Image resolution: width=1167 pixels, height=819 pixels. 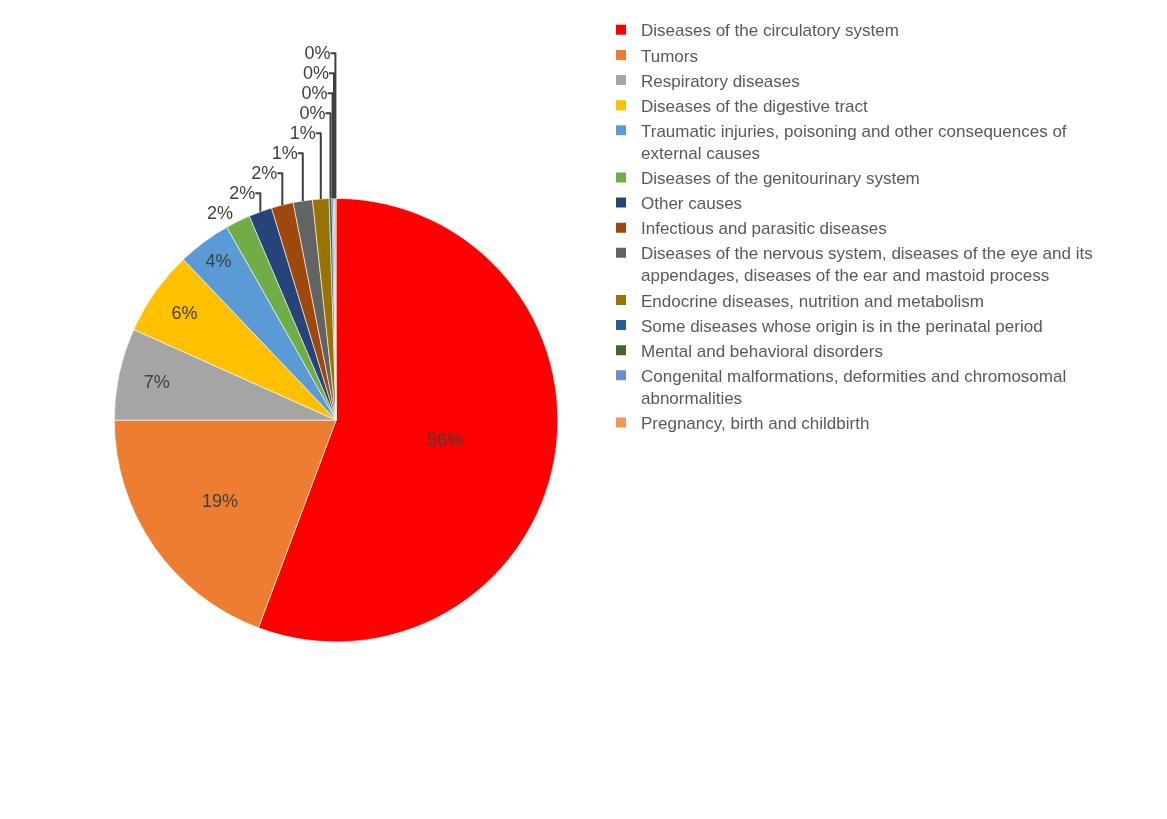 What do you see at coordinates (770, 31) in the screenshot?
I see `legend-label: Diseases of the circulatory system` at bounding box center [770, 31].